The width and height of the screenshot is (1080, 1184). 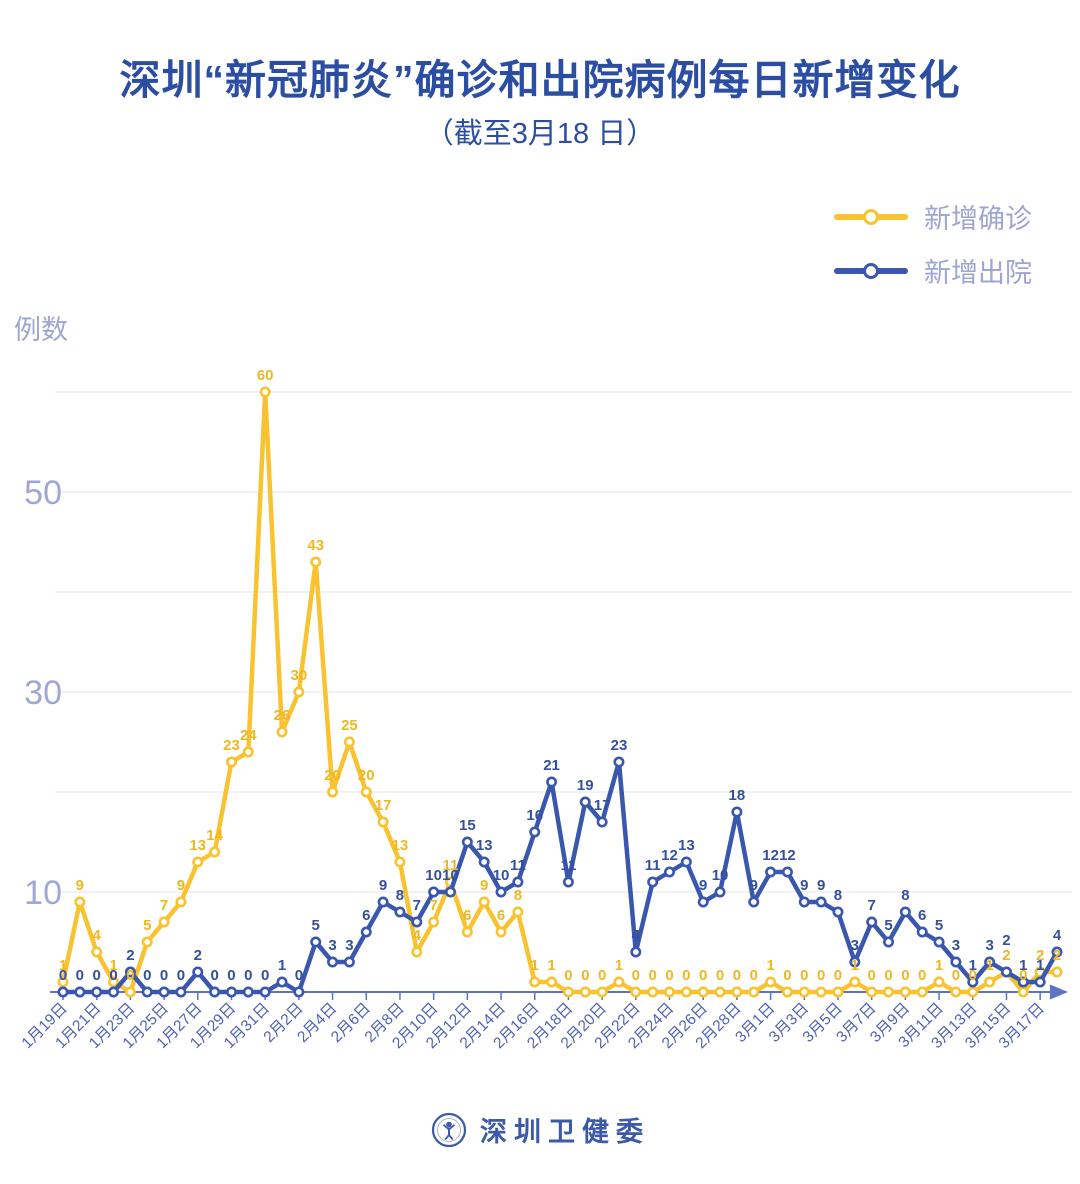 I want to click on discharged-legend-swatch-icon, so click(x=871, y=270).